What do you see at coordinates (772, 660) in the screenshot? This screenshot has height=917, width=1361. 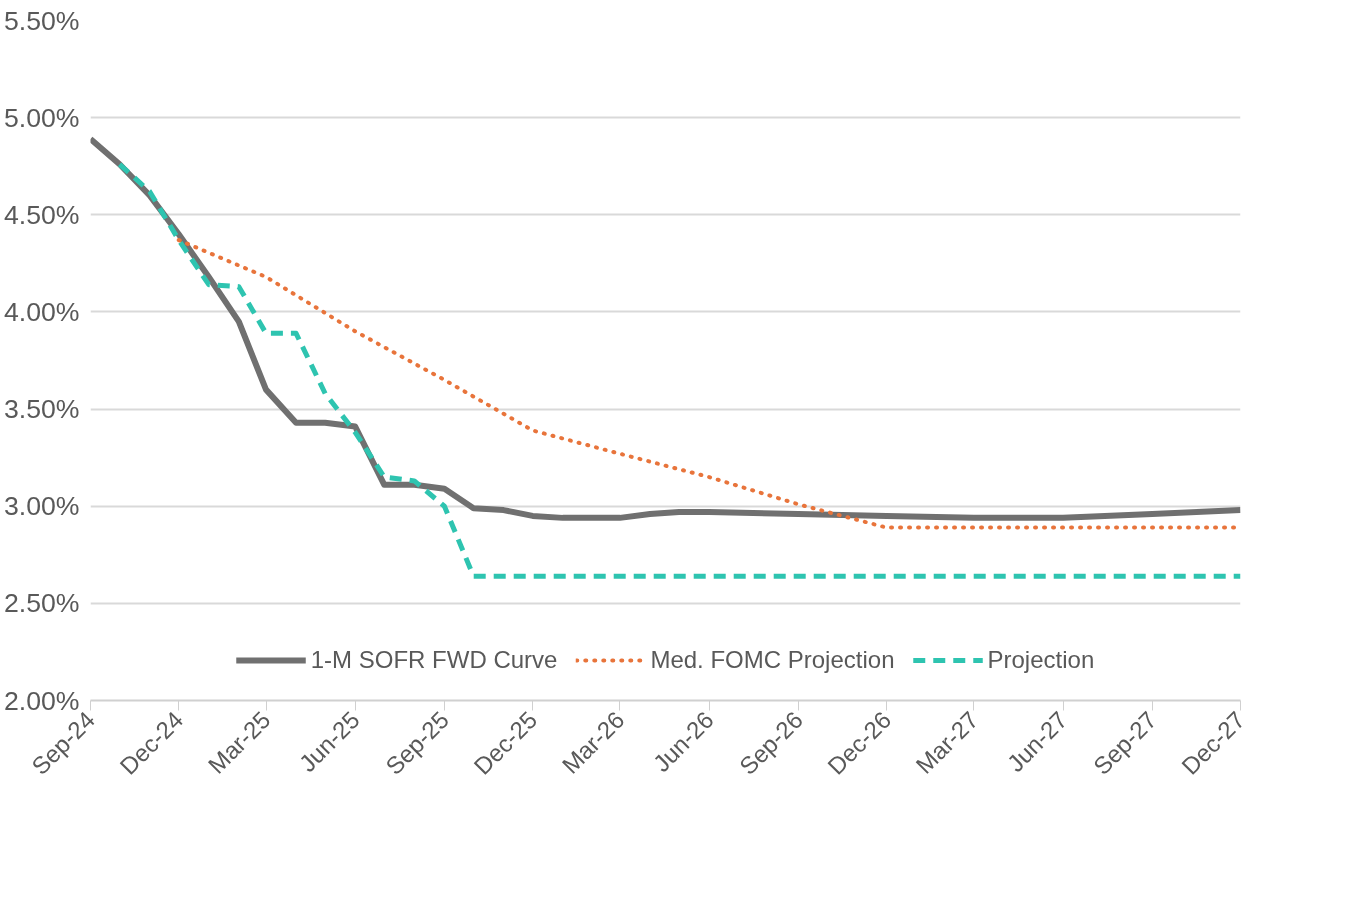 I see `legend-label: Med. FOMC Projection` at bounding box center [772, 660].